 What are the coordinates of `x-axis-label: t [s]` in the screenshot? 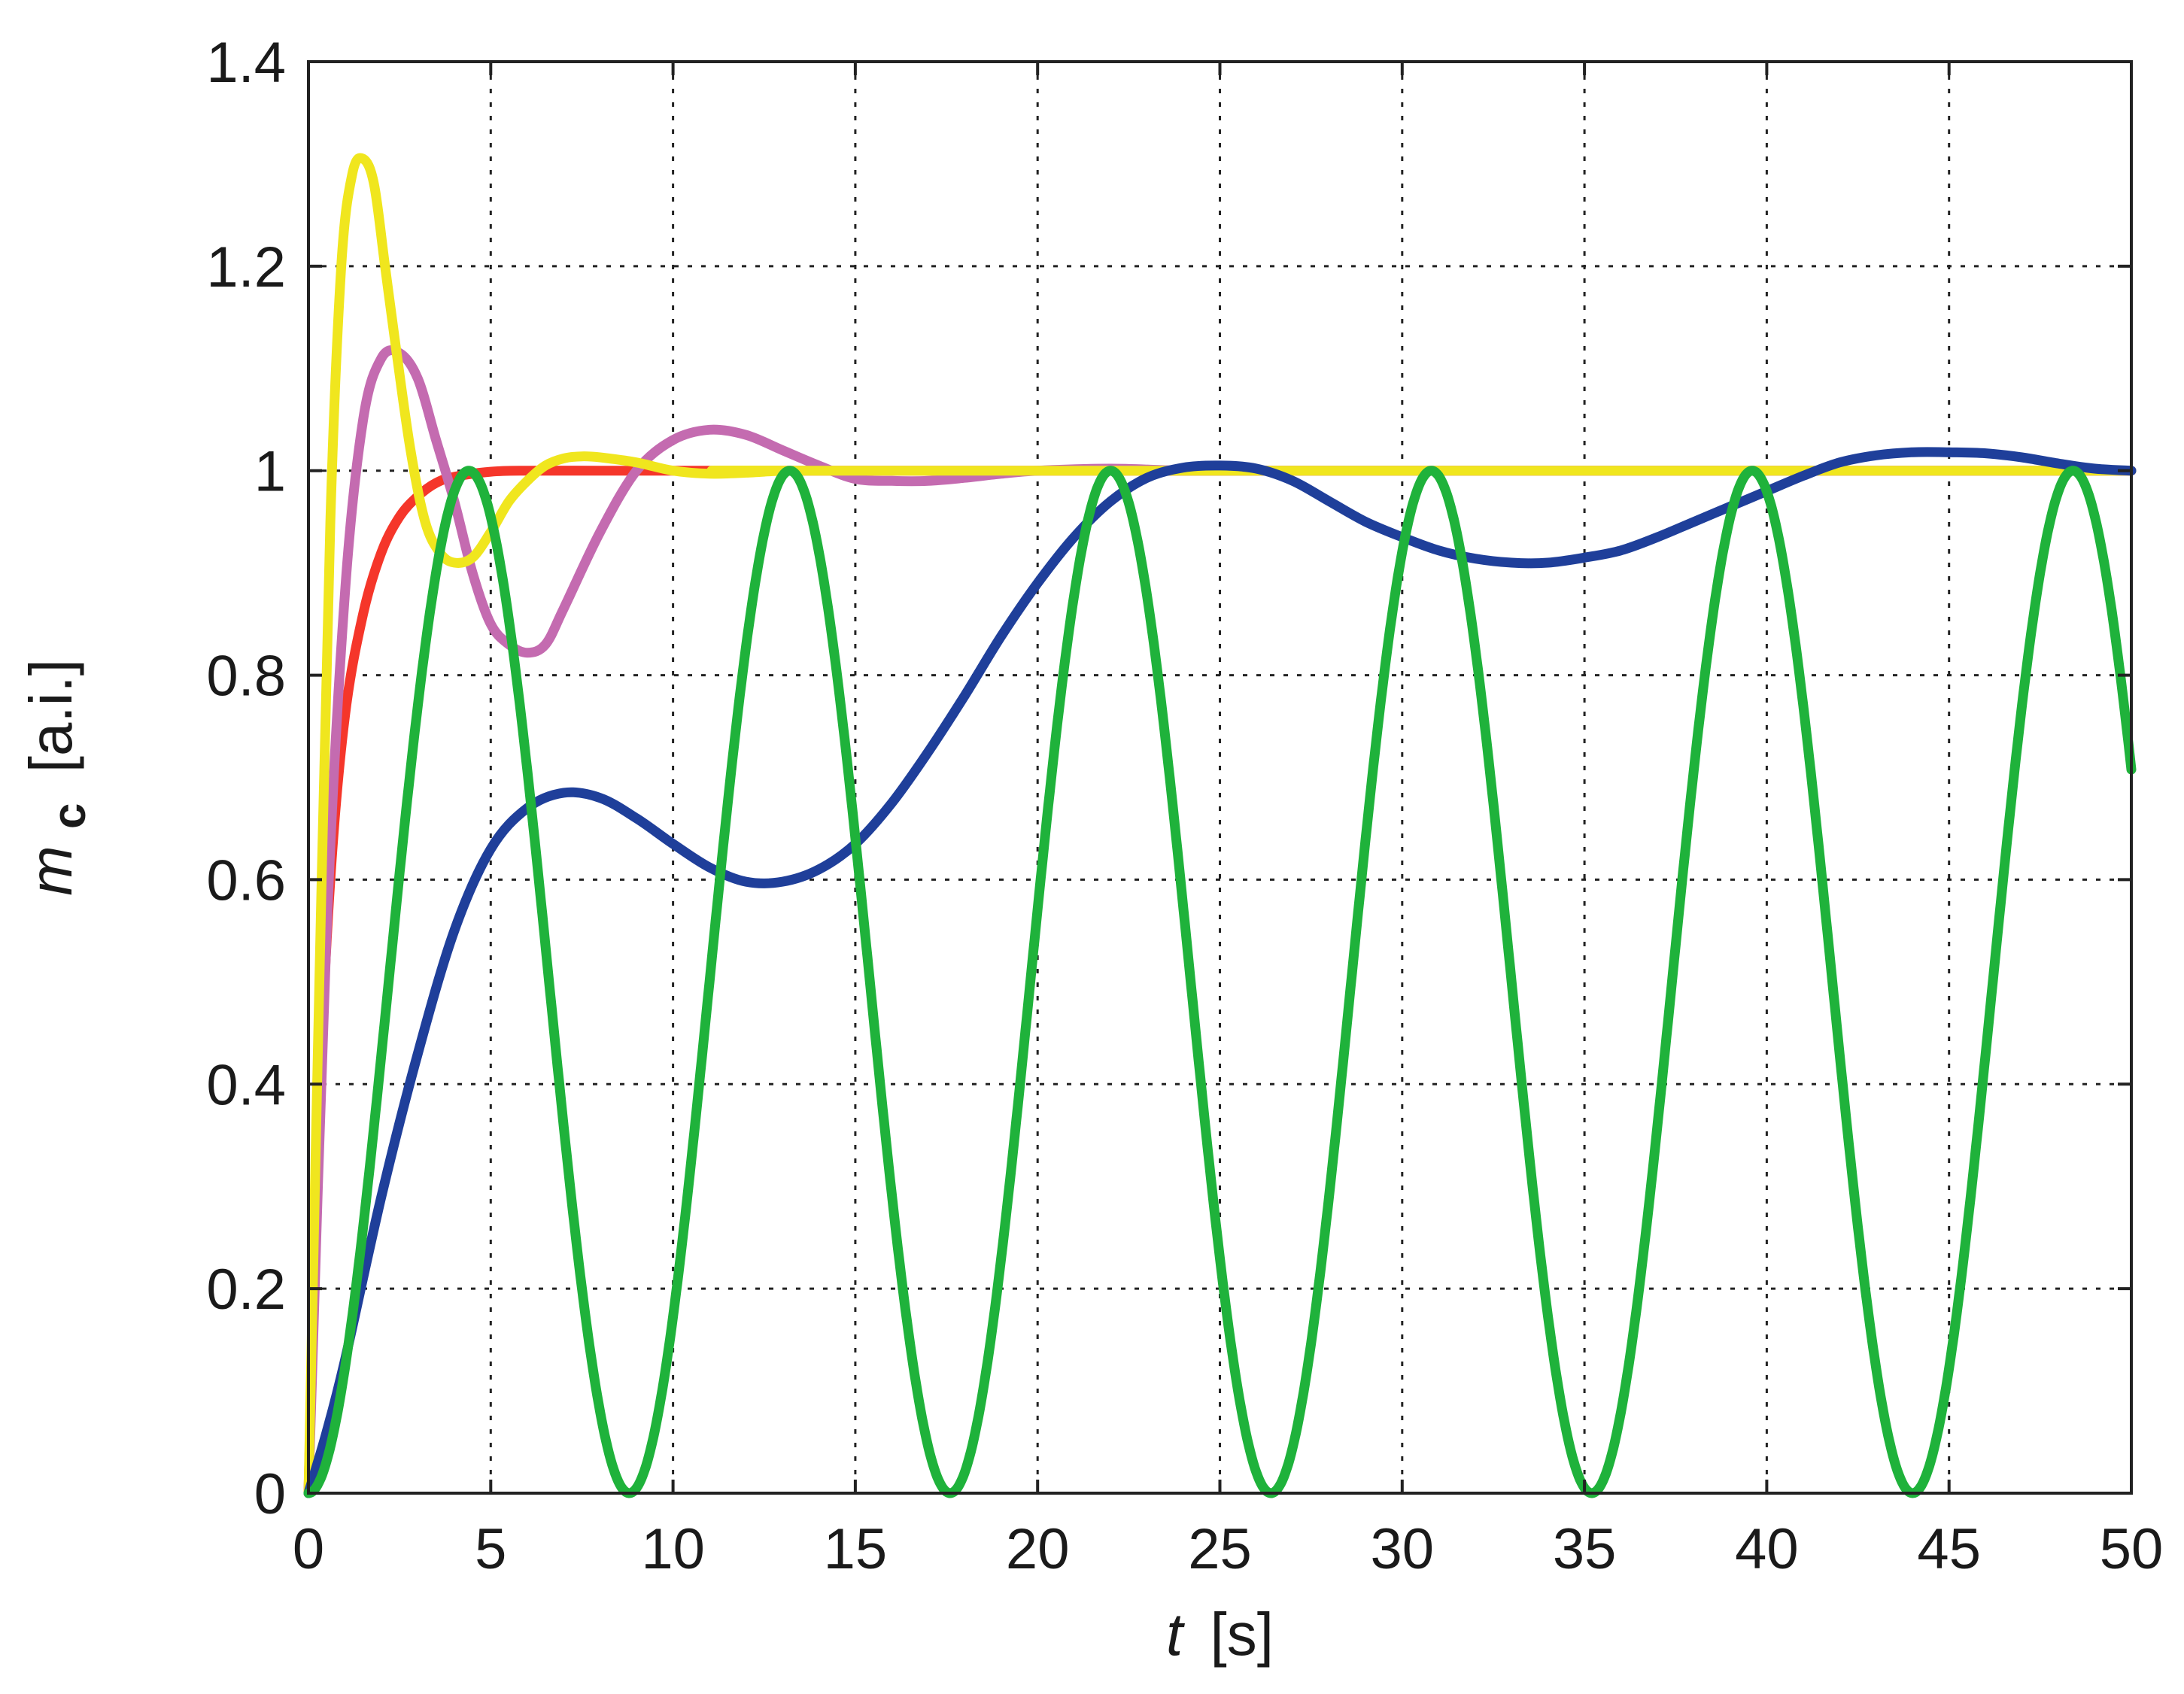 It's located at (1220, 1634).